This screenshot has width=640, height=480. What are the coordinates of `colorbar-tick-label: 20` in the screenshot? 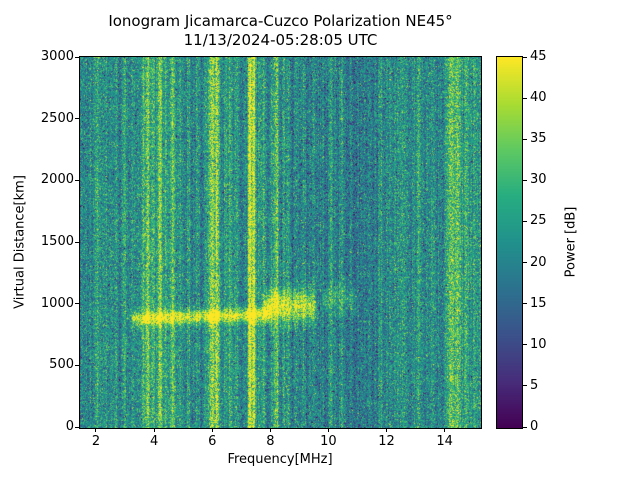 It's located at (538, 262).